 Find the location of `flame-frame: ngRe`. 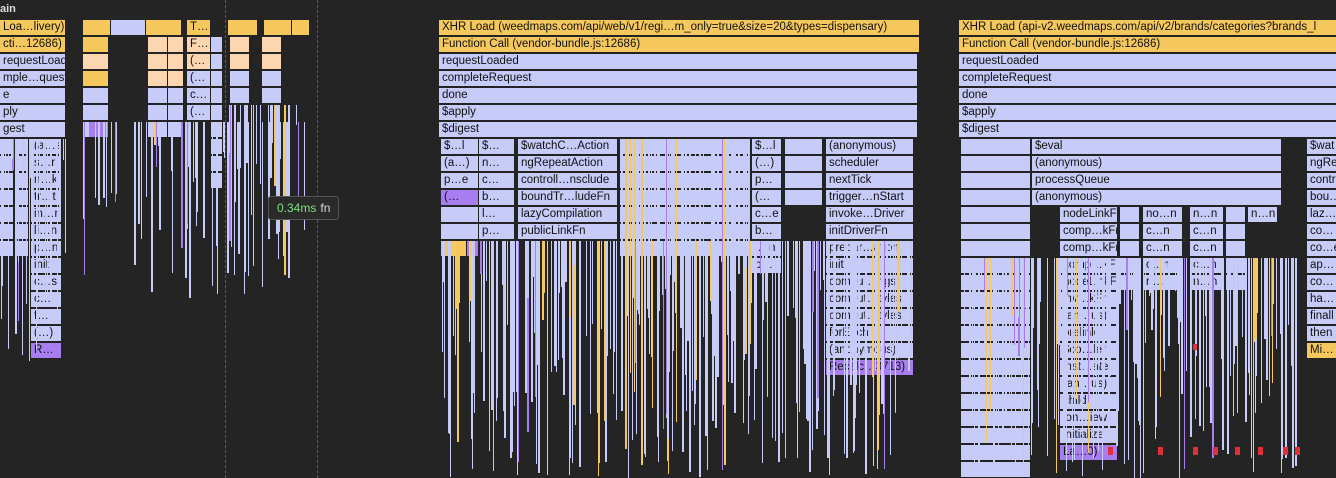

flame-frame: ngRe is located at coordinates (1321, 164).